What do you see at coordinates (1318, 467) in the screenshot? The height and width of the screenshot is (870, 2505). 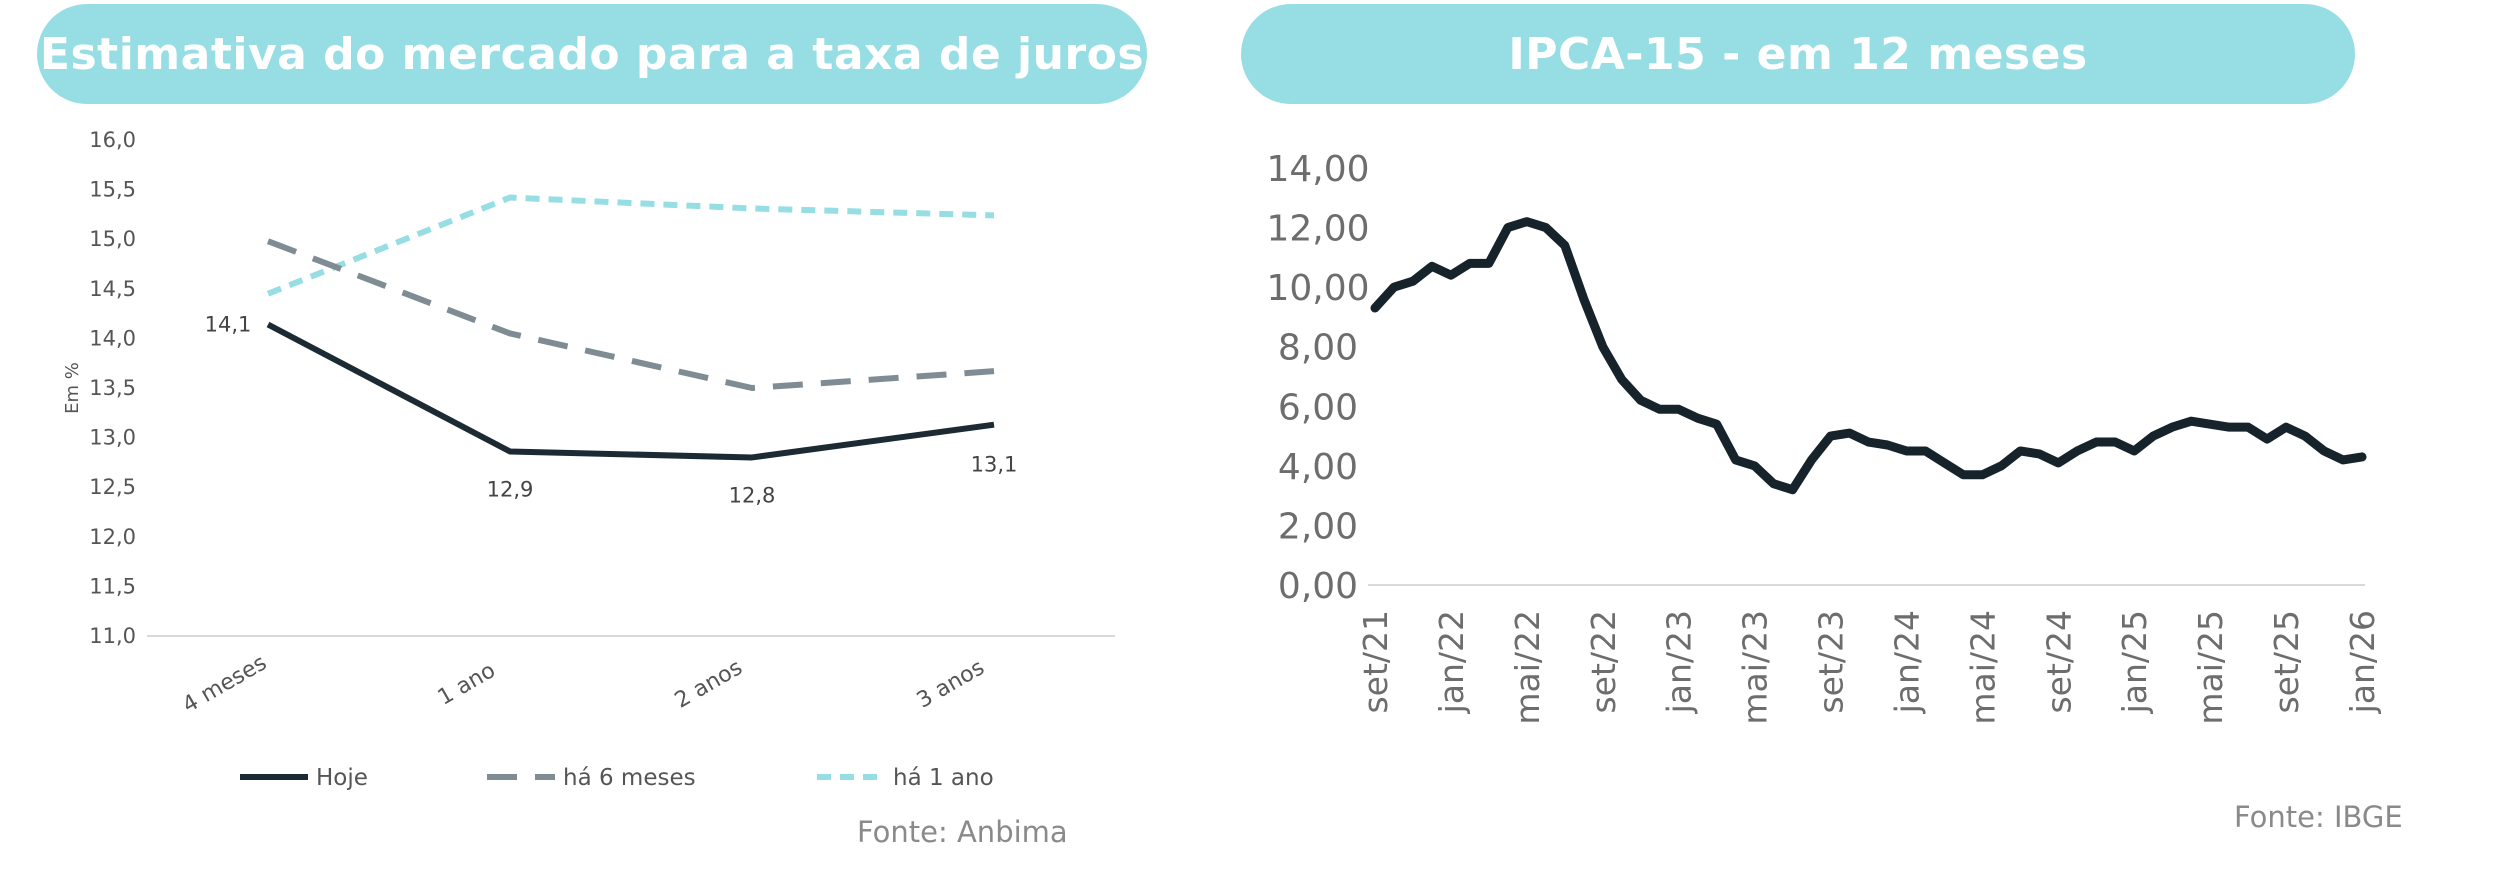 I see `y-tick-label: 4,00` at bounding box center [1318, 467].